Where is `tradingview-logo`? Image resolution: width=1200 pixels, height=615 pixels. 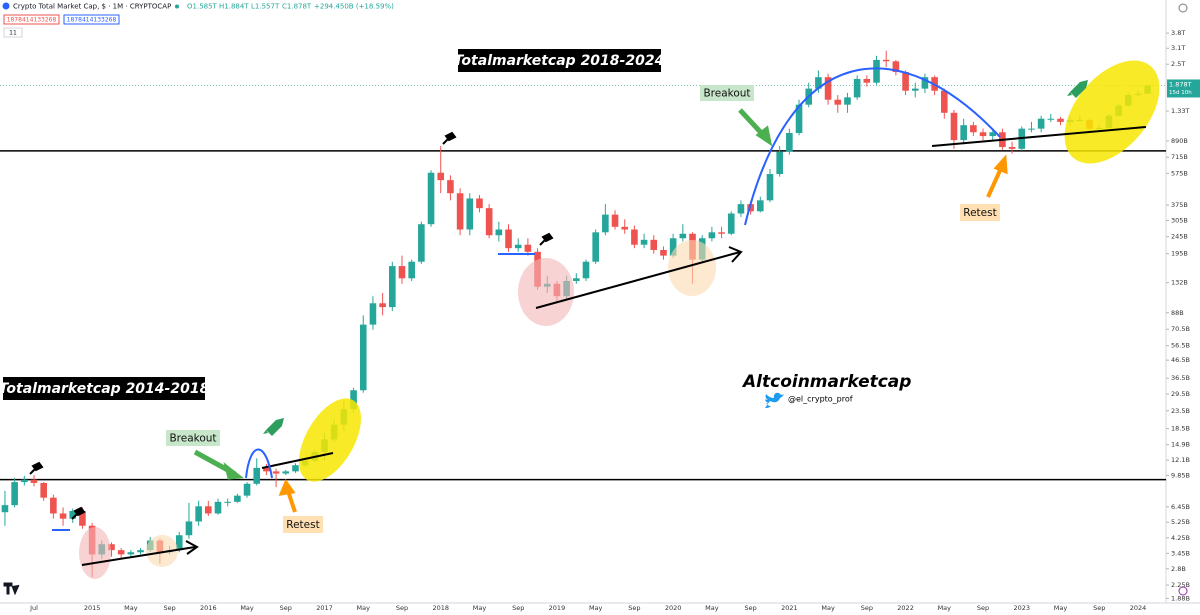 tradingview-logo is located at coordinates (11, 589).